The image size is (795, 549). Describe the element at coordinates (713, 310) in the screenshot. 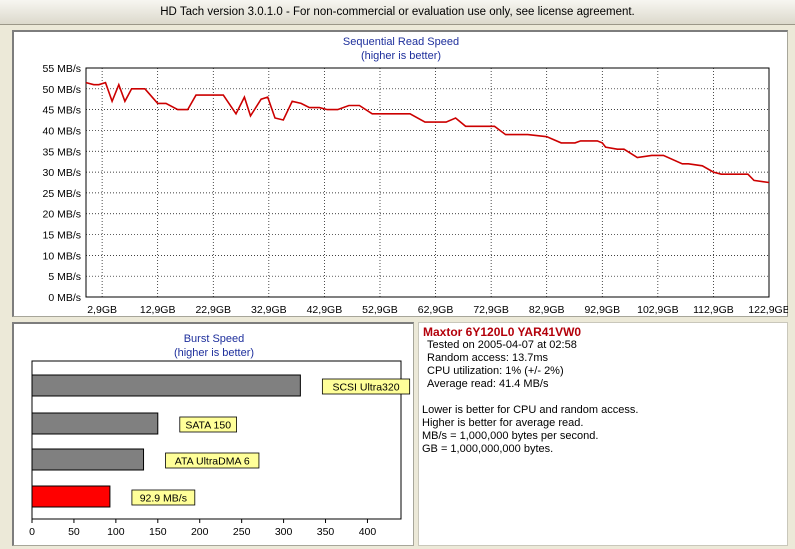

I see `x-tick-label: 112,9GB` at that location.